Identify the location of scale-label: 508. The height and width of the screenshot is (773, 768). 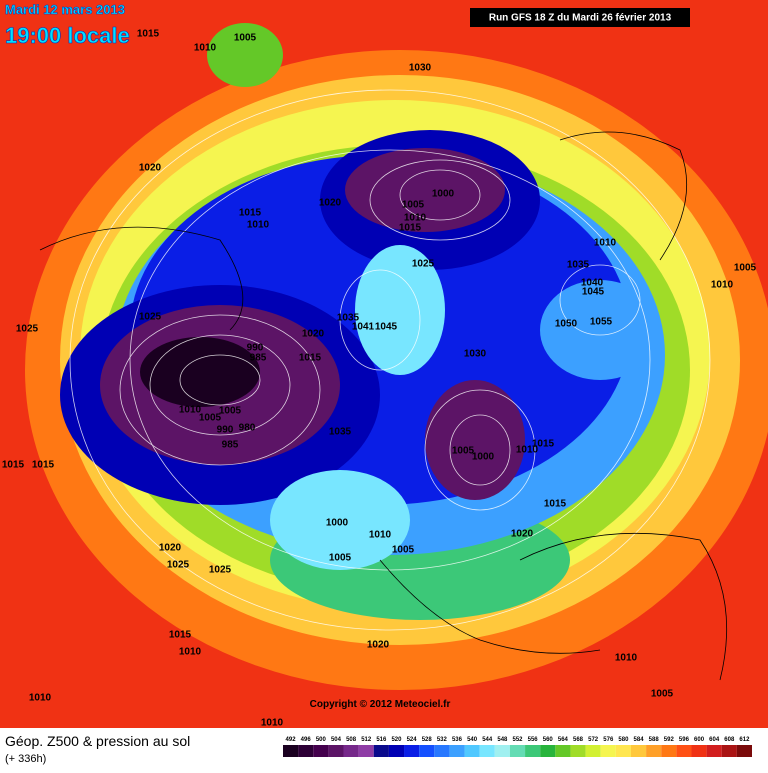
(351, 740).